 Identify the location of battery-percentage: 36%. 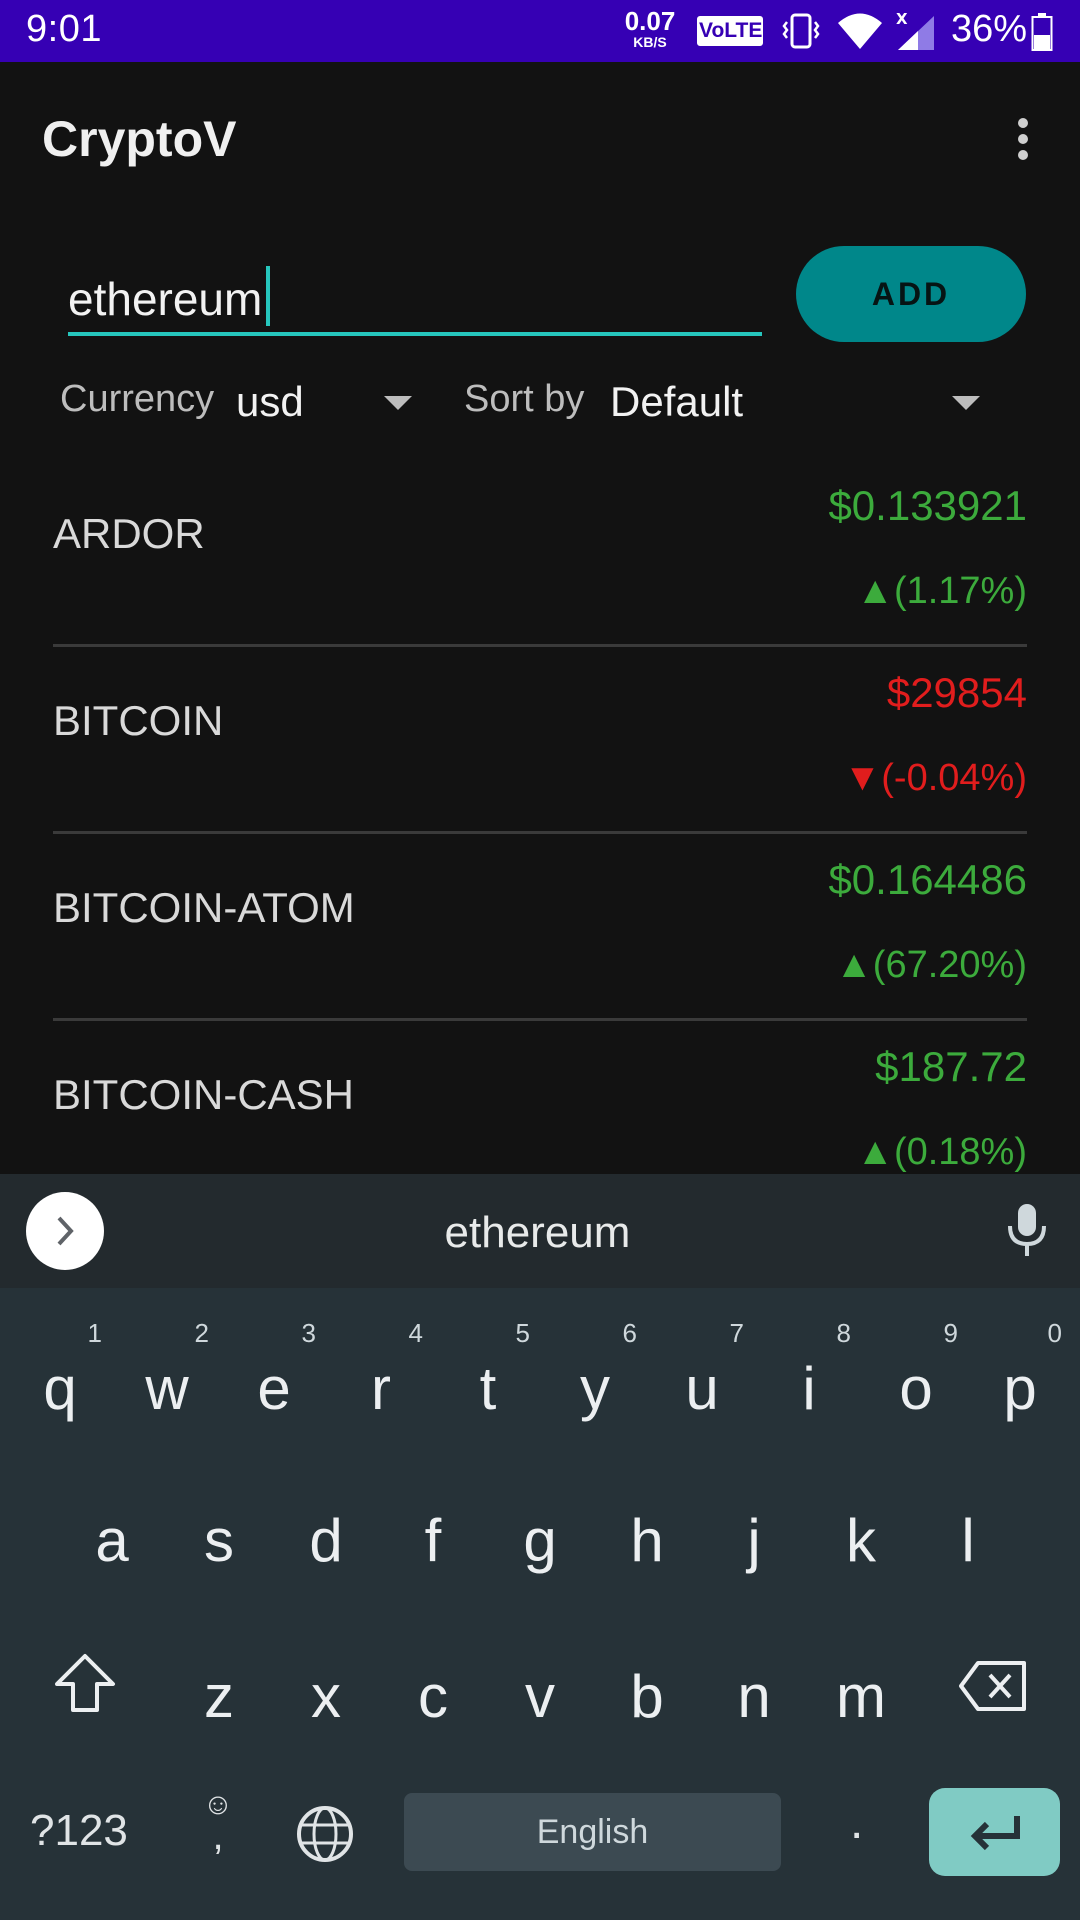
(989, 29).